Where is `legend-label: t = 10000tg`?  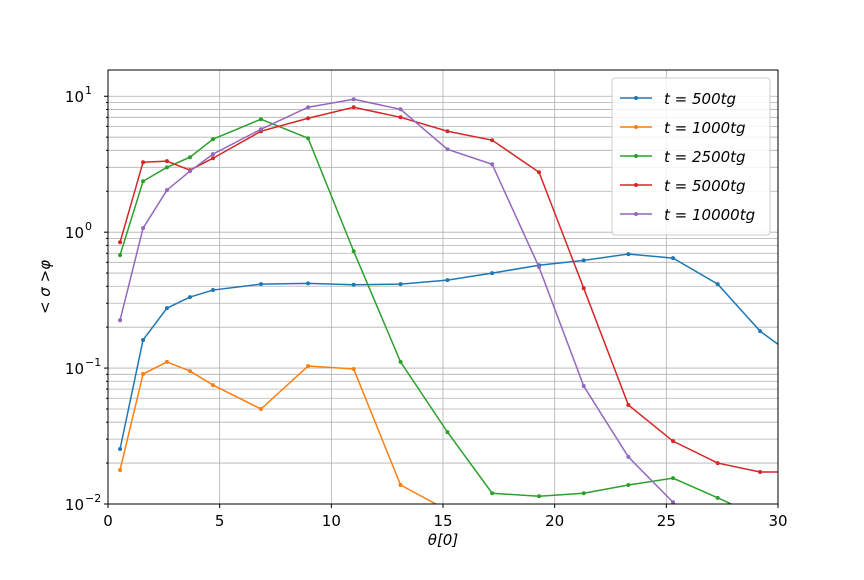
legend-label: t = 10000tg is located at coordinates (709, 215).